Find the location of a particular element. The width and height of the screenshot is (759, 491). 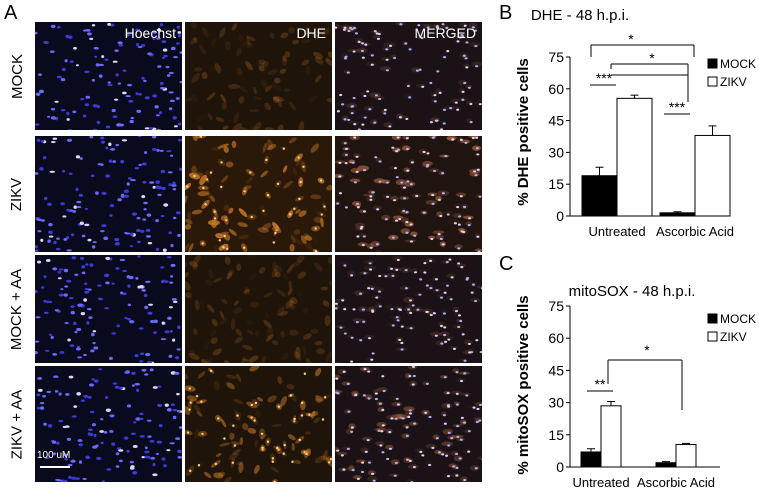

micrograph-zikv-aa-hoechst is located at coordinates (108, 424).